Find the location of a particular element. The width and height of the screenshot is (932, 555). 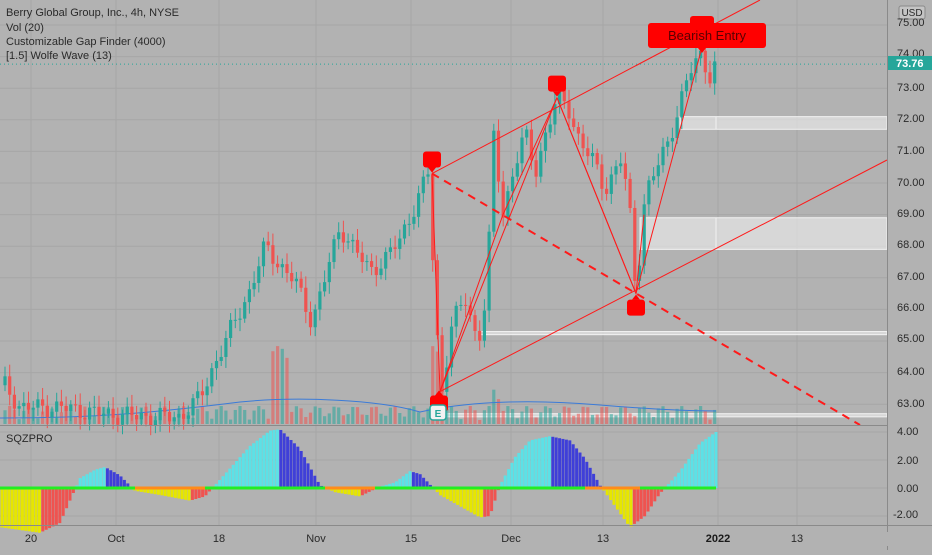

time-label: Oct is located at coordinates (115, 539).